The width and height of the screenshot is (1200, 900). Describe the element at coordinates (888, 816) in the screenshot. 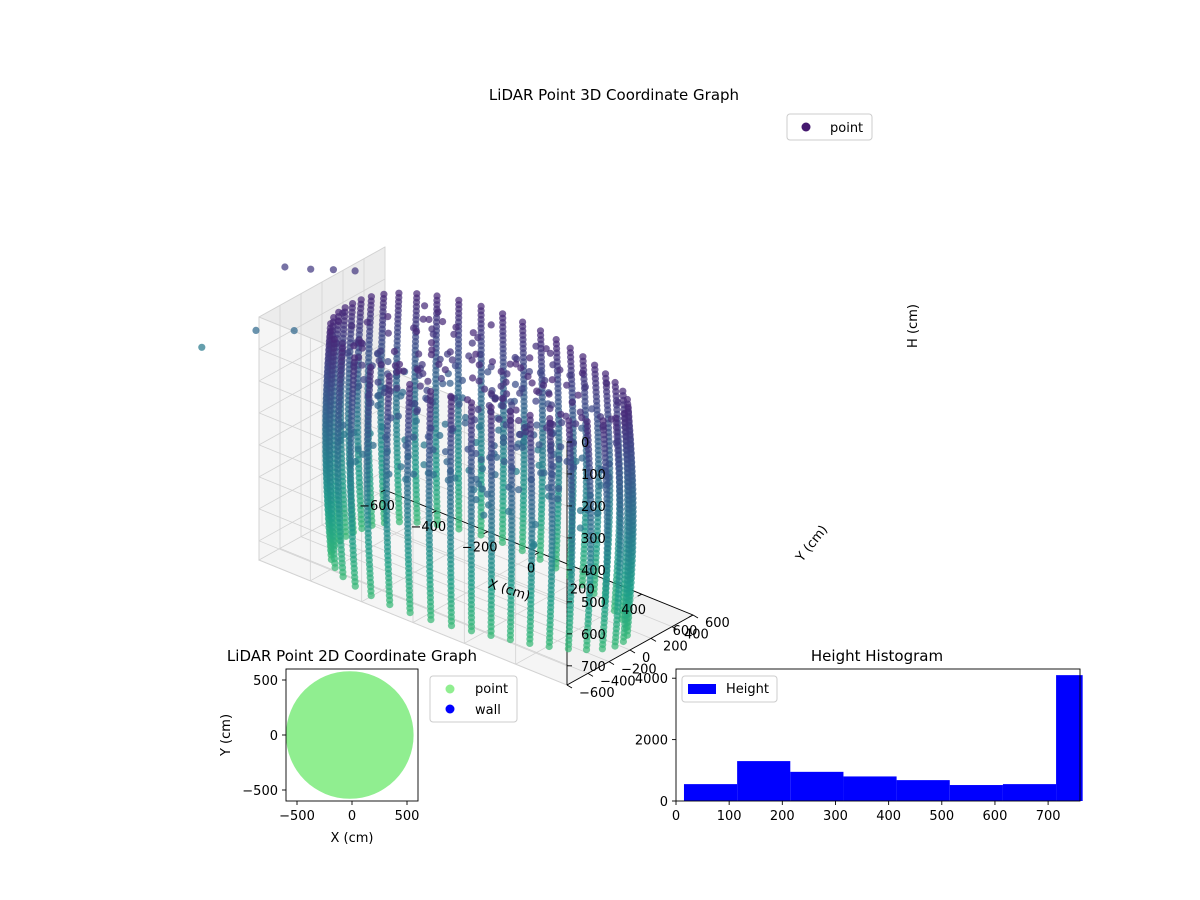

I see `histogram-x-tick-label: 400` at that location.